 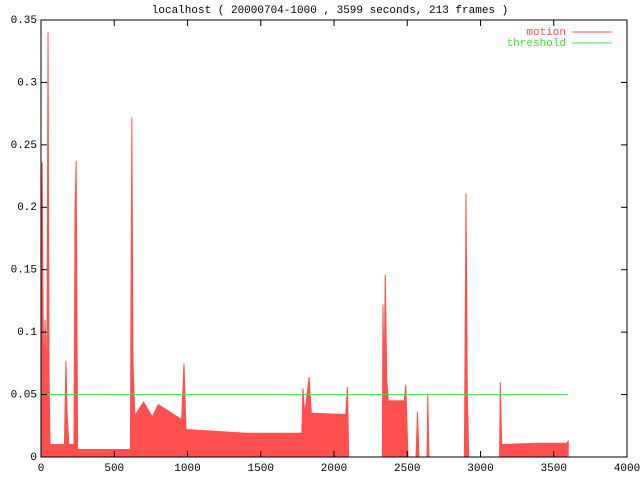 I want to click on legend-label: threshold, so click(x=536, y=44).